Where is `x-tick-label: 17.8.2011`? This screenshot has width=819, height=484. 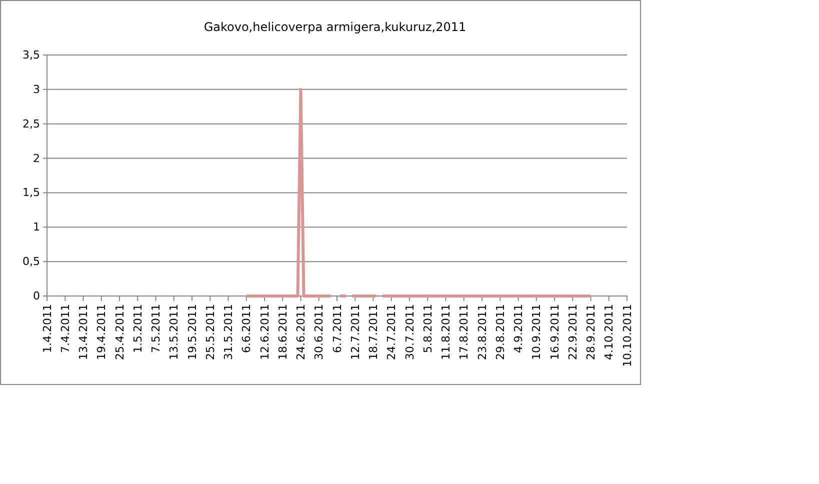
x-tick-label: 17.8.2011 is located at coordinates (464, 332).